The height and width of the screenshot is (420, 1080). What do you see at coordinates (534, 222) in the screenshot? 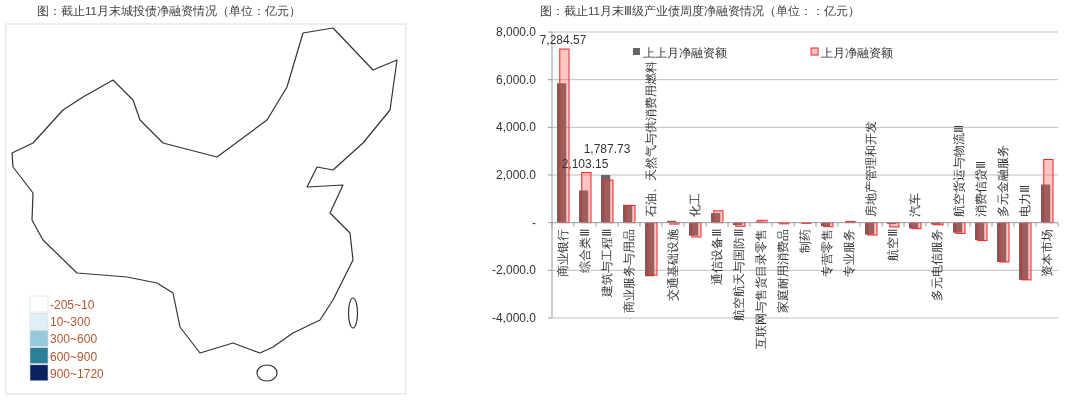
I see `y-tick-label: -` at bounding box center [534, 222].